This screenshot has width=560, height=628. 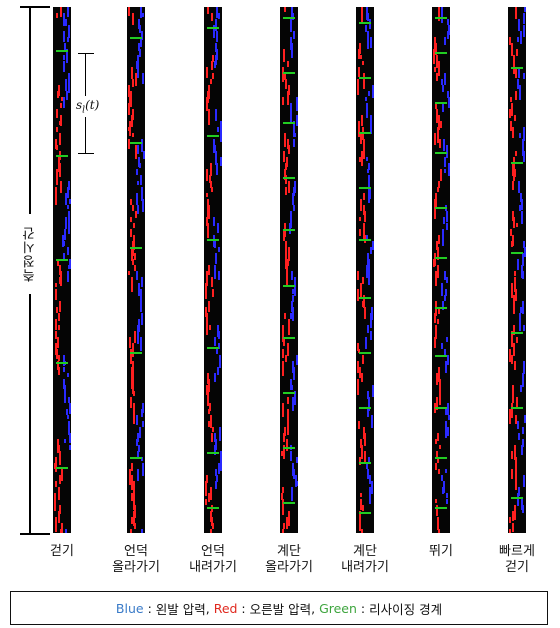 What do you see at coordinates (180, 609) in the screenshot?
I see `legend-blue-desc: 왼발 압력` at bounding box center [180, 609].